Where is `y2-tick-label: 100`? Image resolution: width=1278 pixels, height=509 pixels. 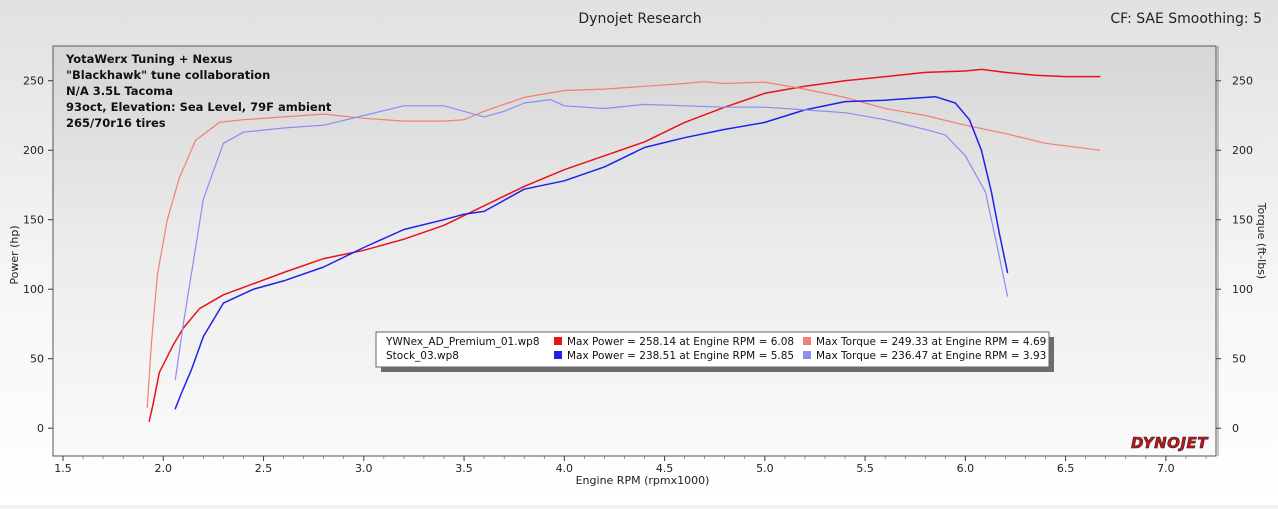 y2-tick-label: 100 is located at coordinates (1242, 289).